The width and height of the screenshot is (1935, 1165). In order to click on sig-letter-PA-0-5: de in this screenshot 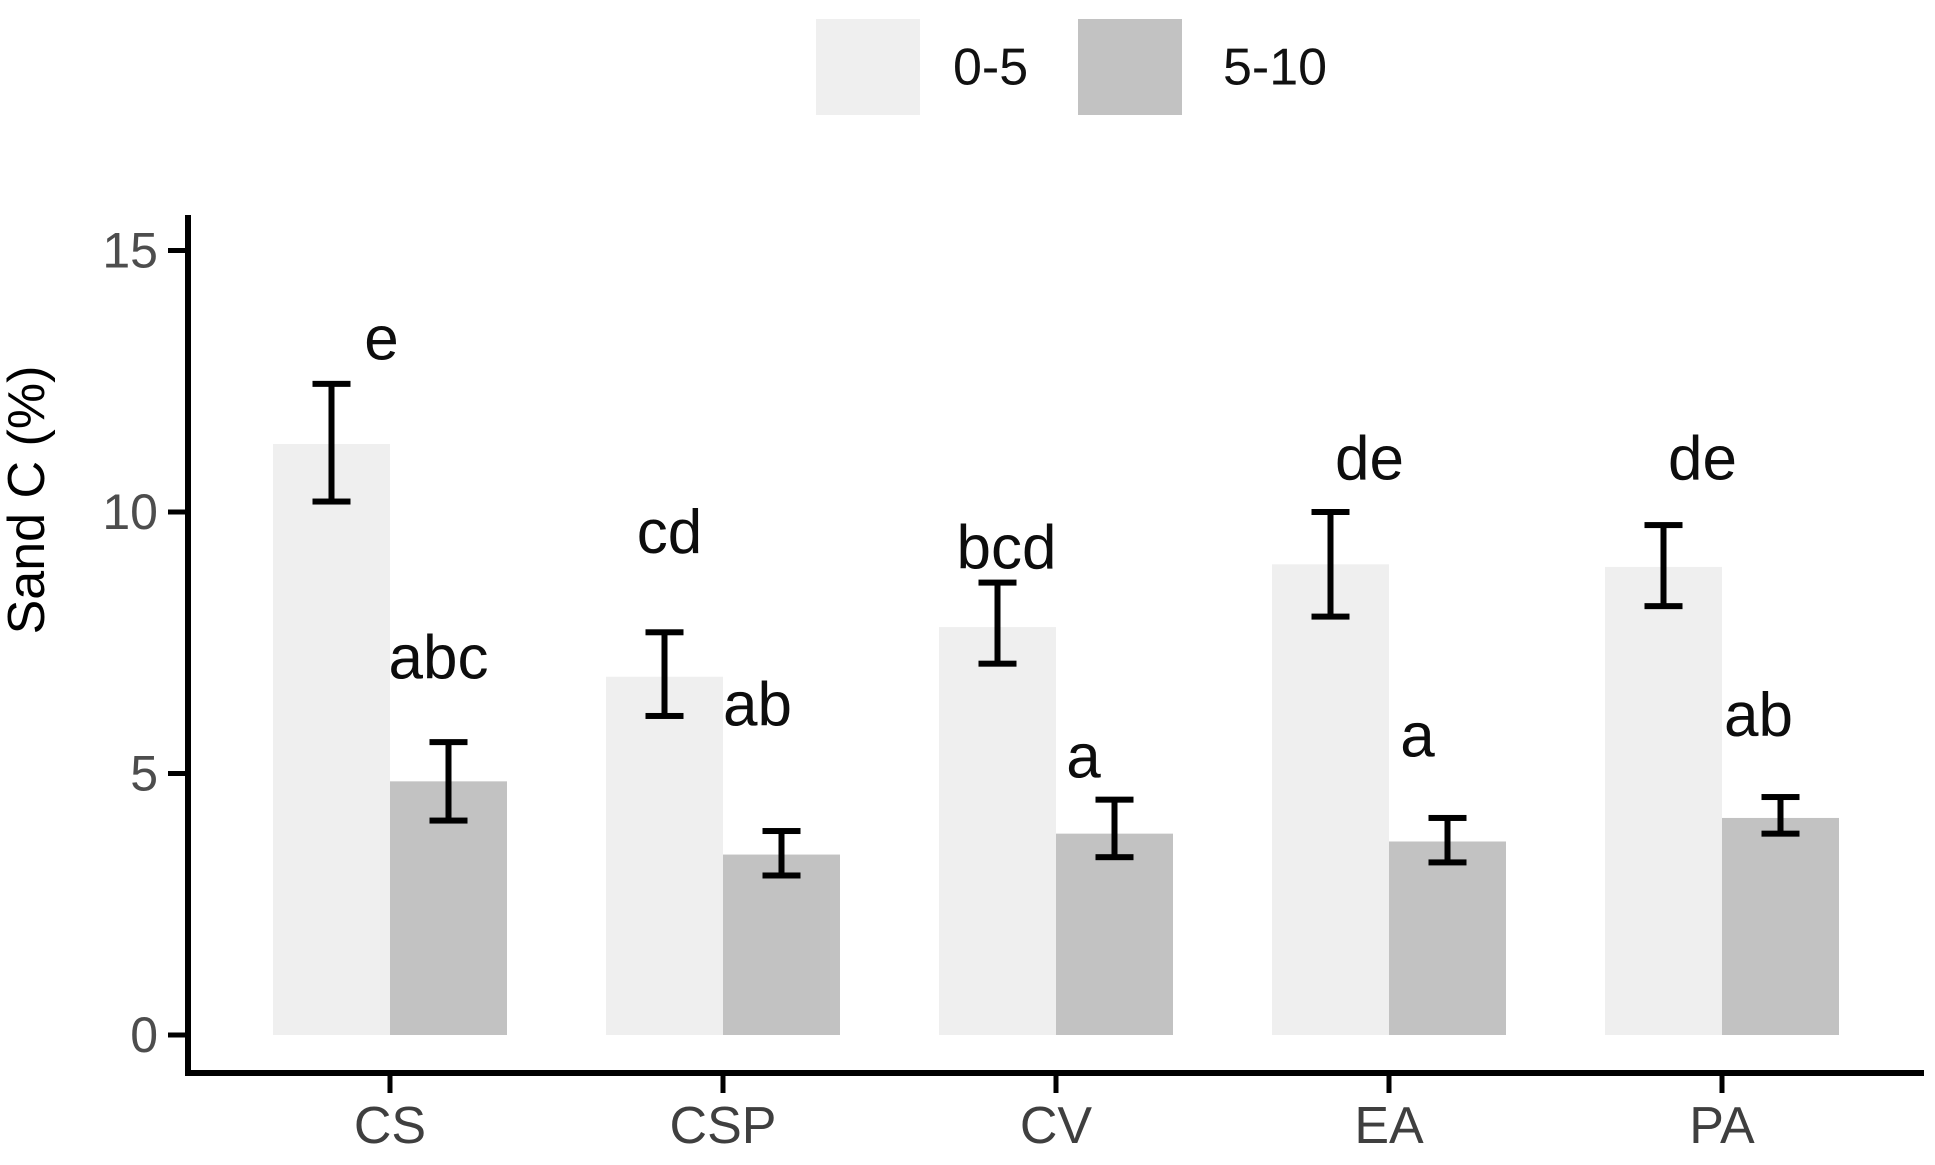, I will do `click(1702, 459)`.